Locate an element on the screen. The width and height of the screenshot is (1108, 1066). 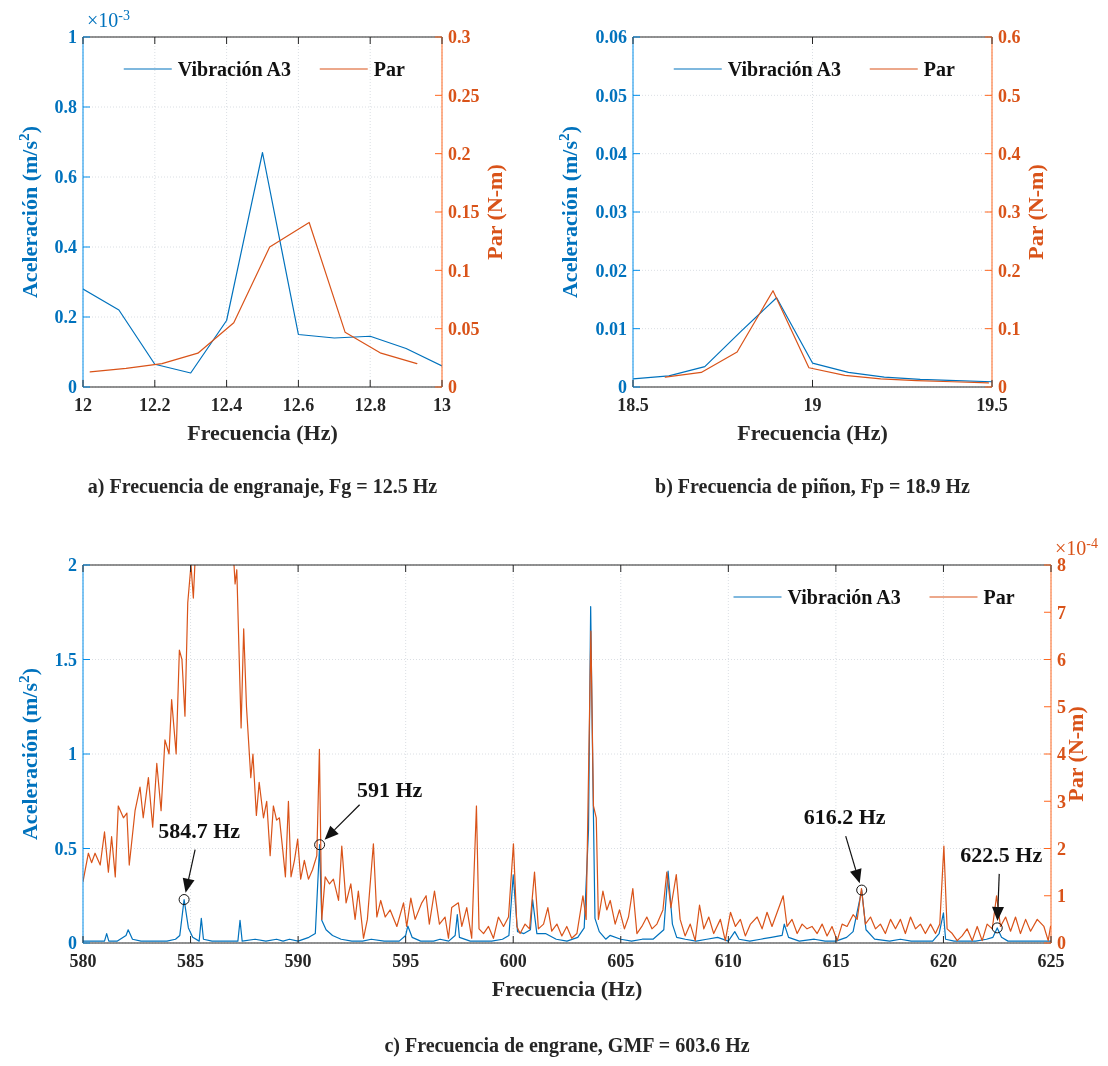
text: b) Frecuencia de piñon, Fp = 18.9 Hz is located at coordinates (813, 486).